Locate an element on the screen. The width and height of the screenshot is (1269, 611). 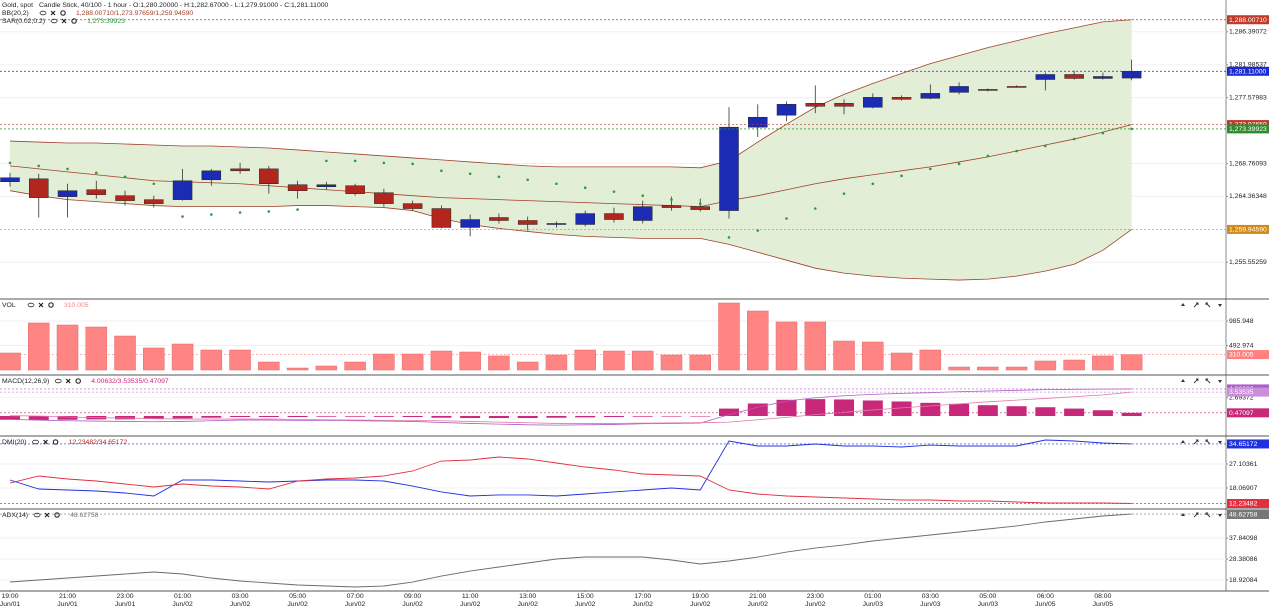
marker-label: 12.23482 is located at coordinates (1243, 504).